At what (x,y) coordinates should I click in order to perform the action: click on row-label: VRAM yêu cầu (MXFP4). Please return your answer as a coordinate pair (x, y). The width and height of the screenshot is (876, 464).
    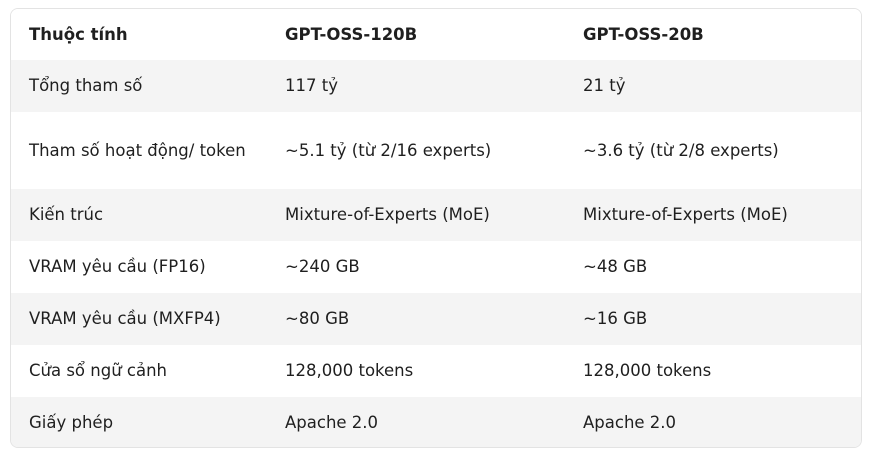
    Looking at the image, I should click on (139, 319).